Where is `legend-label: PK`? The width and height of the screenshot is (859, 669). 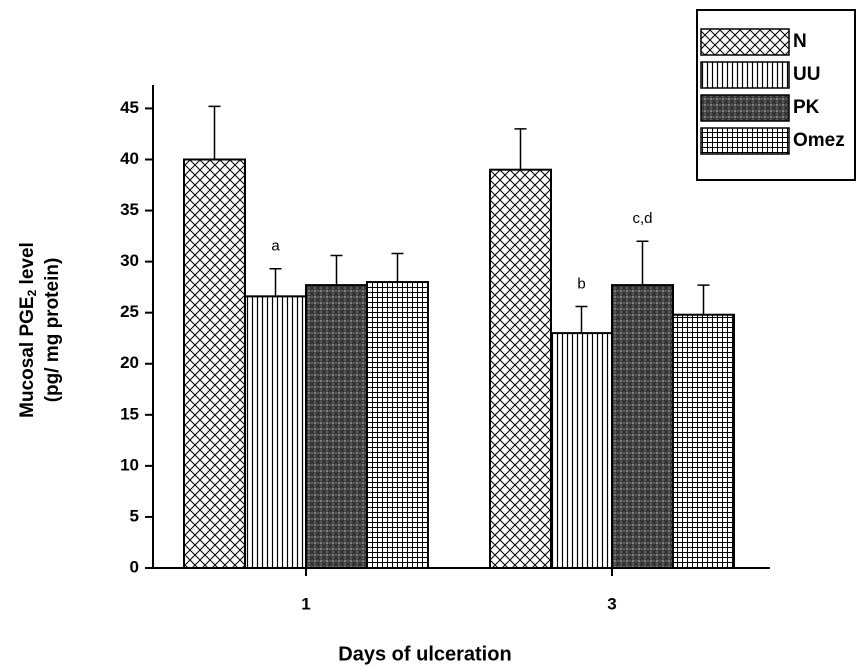 legend-label: PK is located at coordinates (806, 107).